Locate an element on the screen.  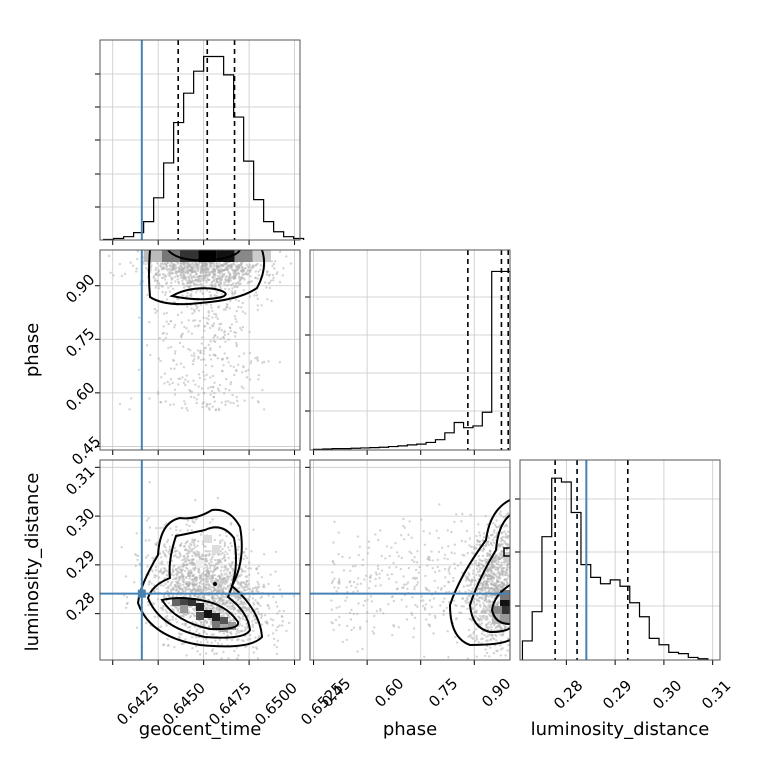
histogram-step is located at coordinates (204, 148).